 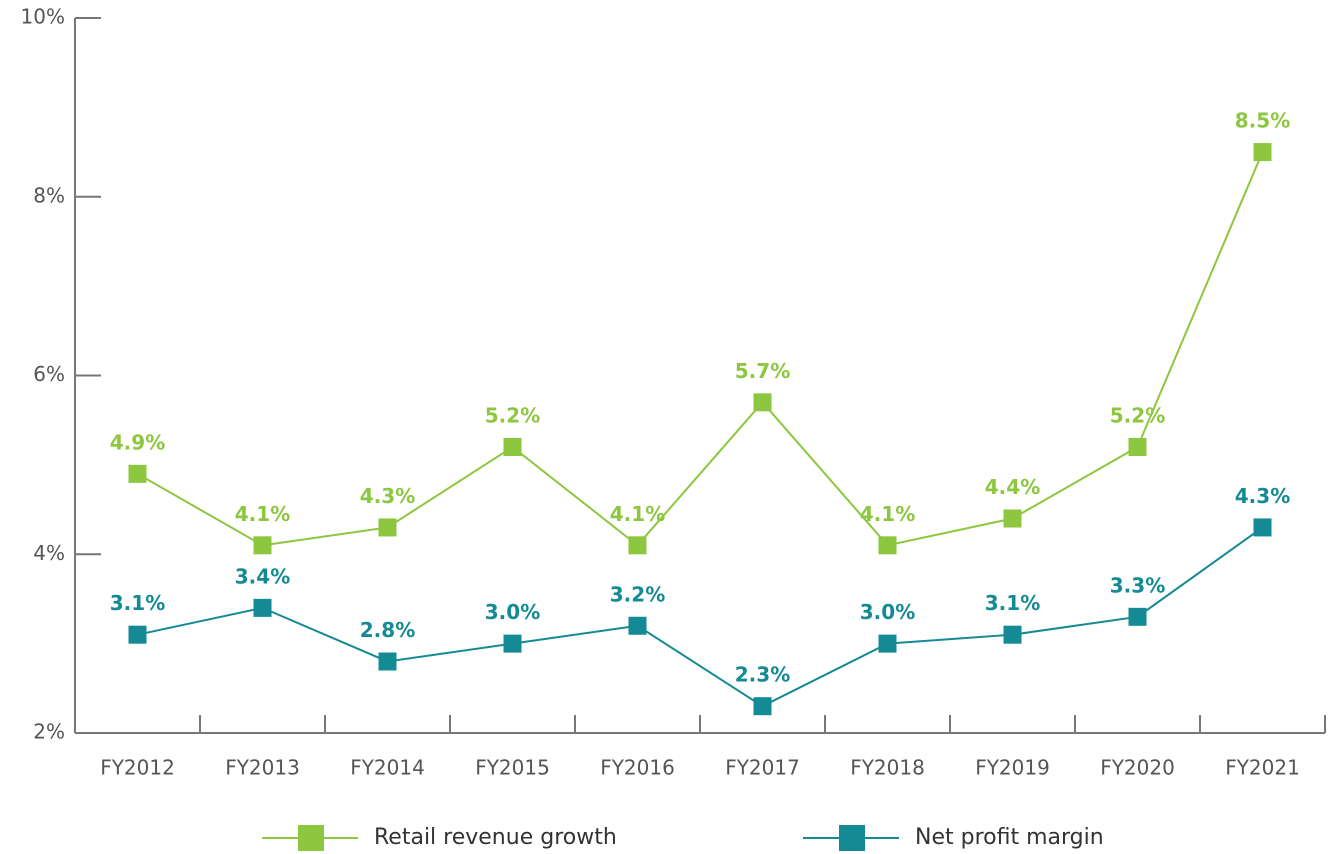 I want to click on x-tick-label: FY2013, so click(x=262, y=768).